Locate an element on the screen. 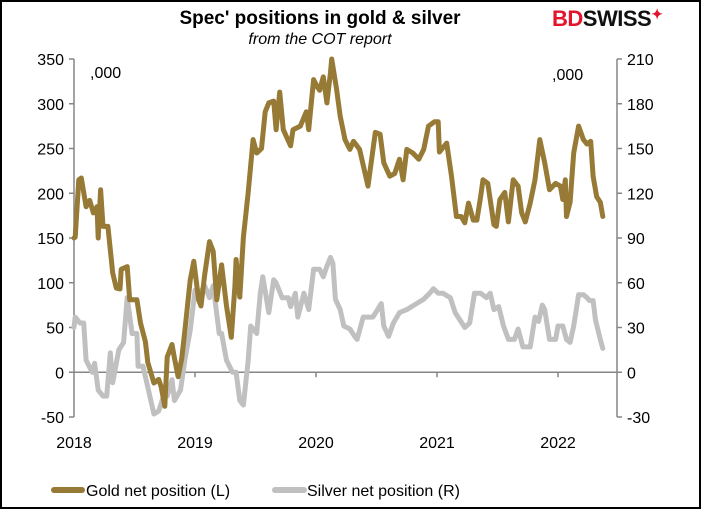 The height and width of the screenshot is (509, 701). bdswiss-logo: BDSWISS✦ is located at coordinates (607, 19).